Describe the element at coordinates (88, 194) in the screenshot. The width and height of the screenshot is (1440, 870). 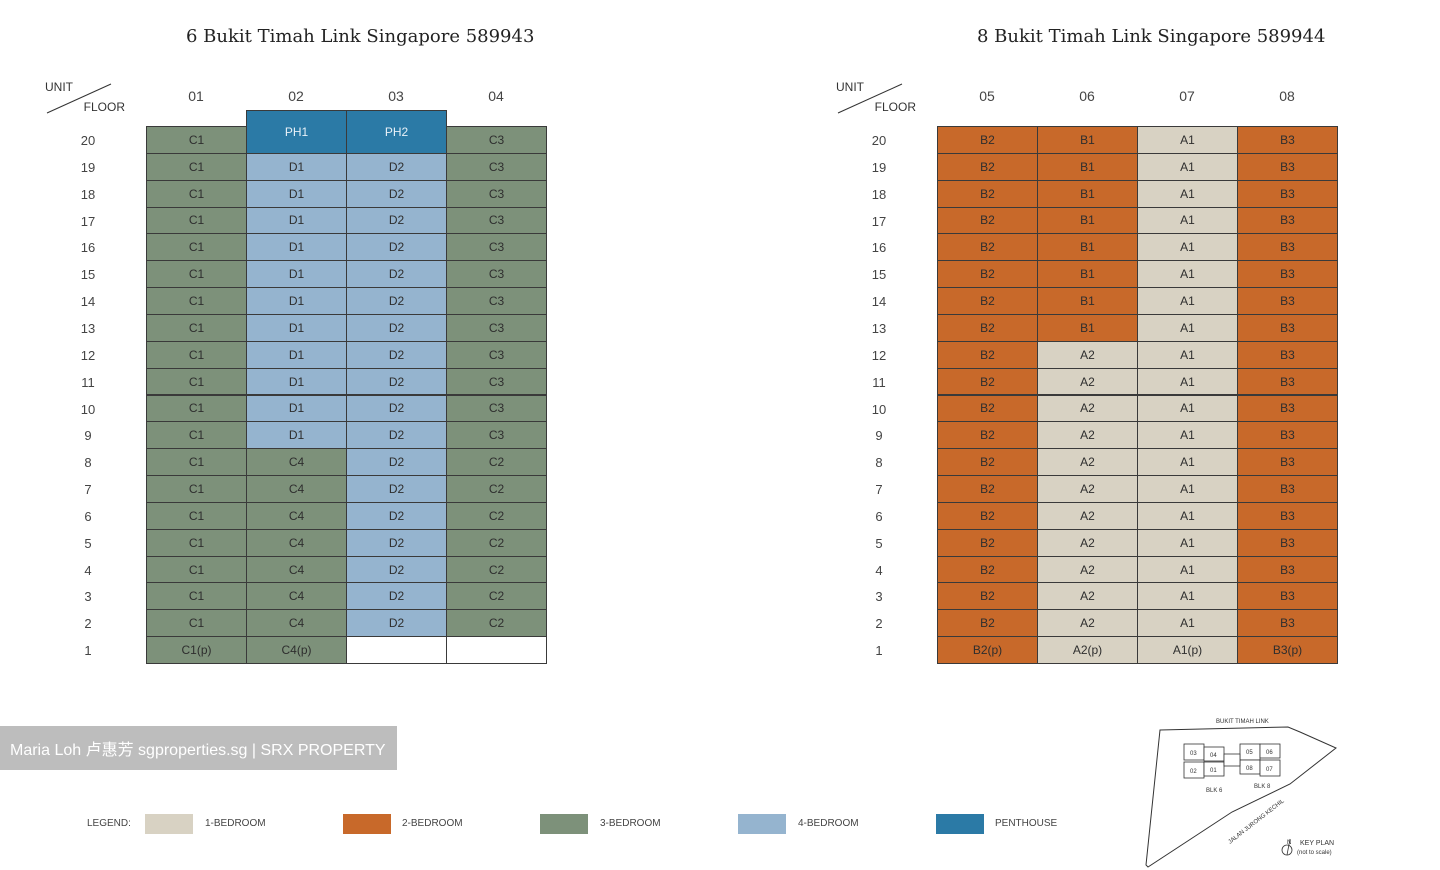
I see `floor-label-18: 18` at that location.